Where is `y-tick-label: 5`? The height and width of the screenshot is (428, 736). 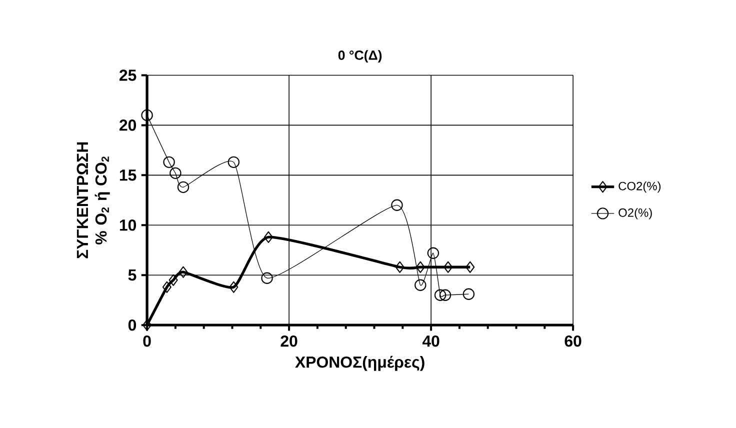 y-tick-label: 5 is located at coordinates (132, 275).